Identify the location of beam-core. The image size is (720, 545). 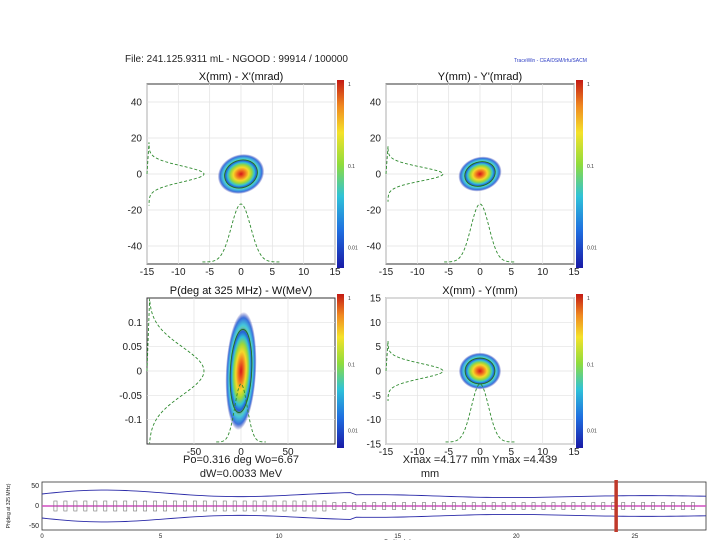
(241, 174).